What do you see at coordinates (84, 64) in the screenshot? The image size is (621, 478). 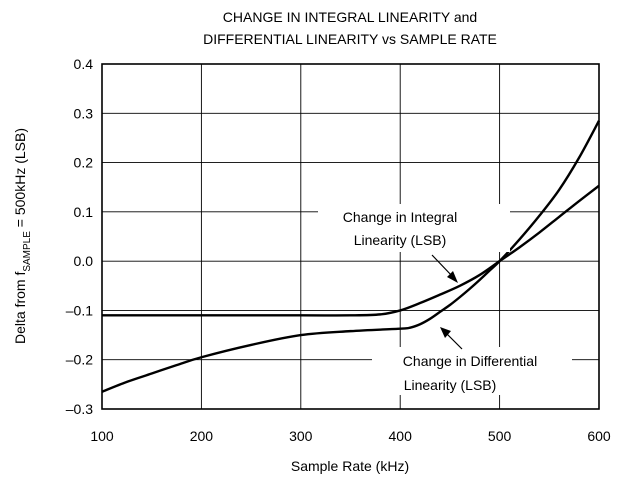 I see `y-tick-label: 0.4` at bounding box center [84, 64].